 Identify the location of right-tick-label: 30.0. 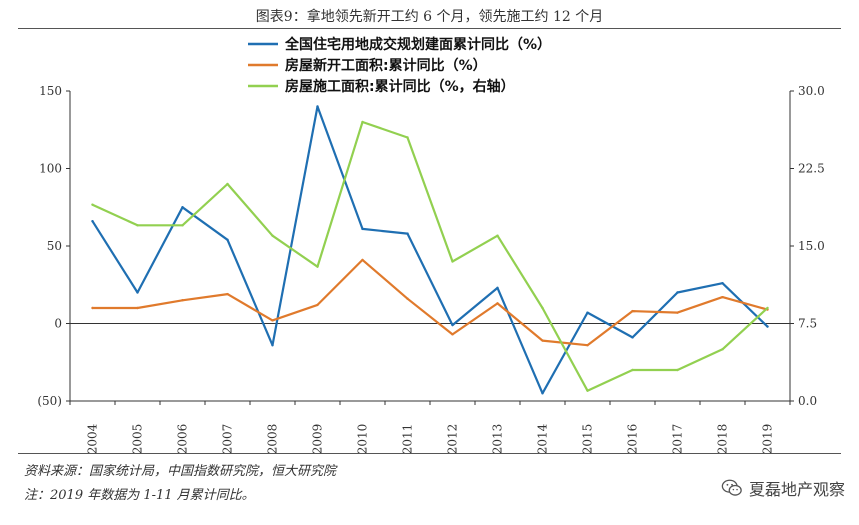
(811, 91).